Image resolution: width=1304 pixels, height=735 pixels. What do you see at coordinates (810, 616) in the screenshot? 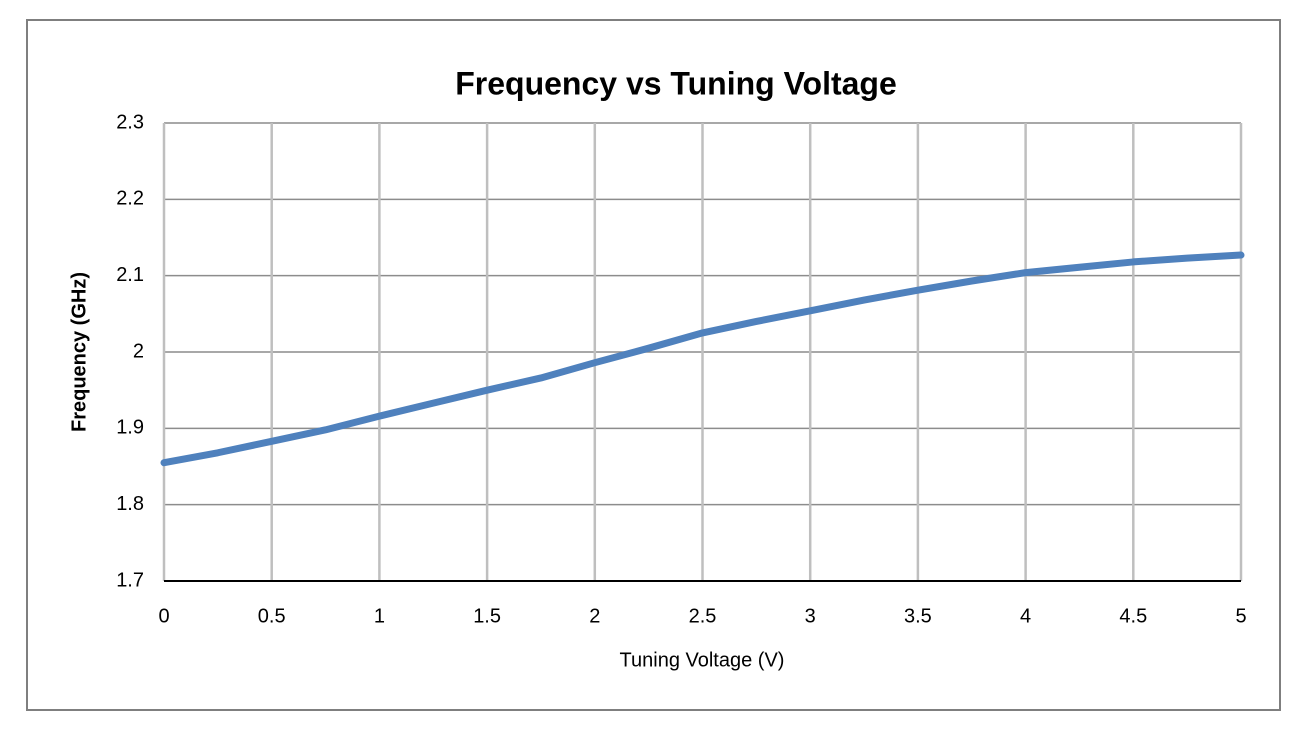
I see `x-tick-label: 3` at bounding box center [810, 616].